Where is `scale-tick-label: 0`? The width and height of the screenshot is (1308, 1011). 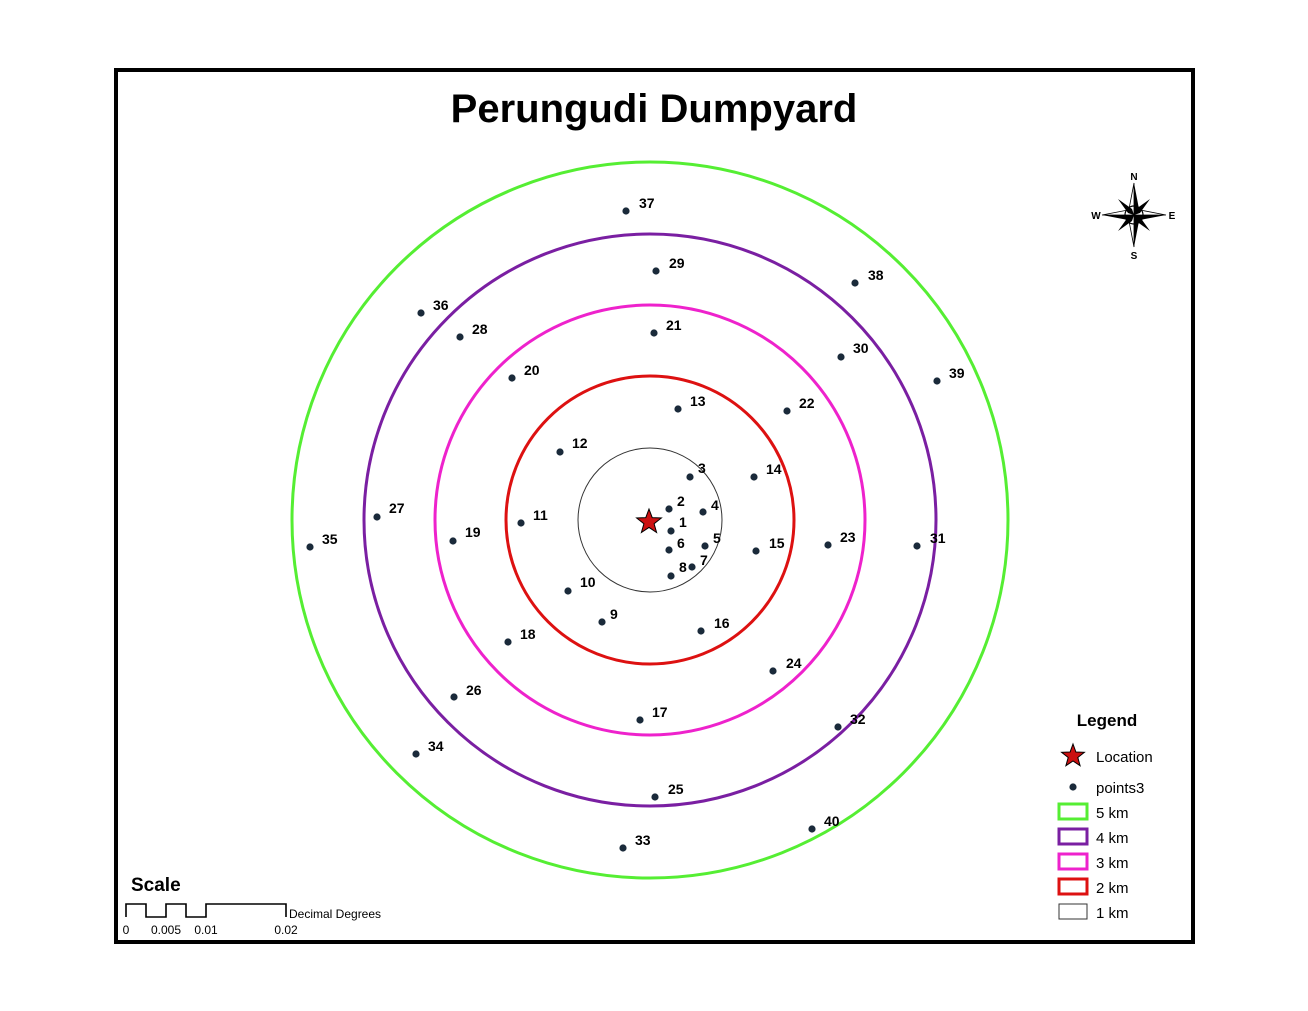 scale-tick-label: 0 is located at coordinates (126, 930).